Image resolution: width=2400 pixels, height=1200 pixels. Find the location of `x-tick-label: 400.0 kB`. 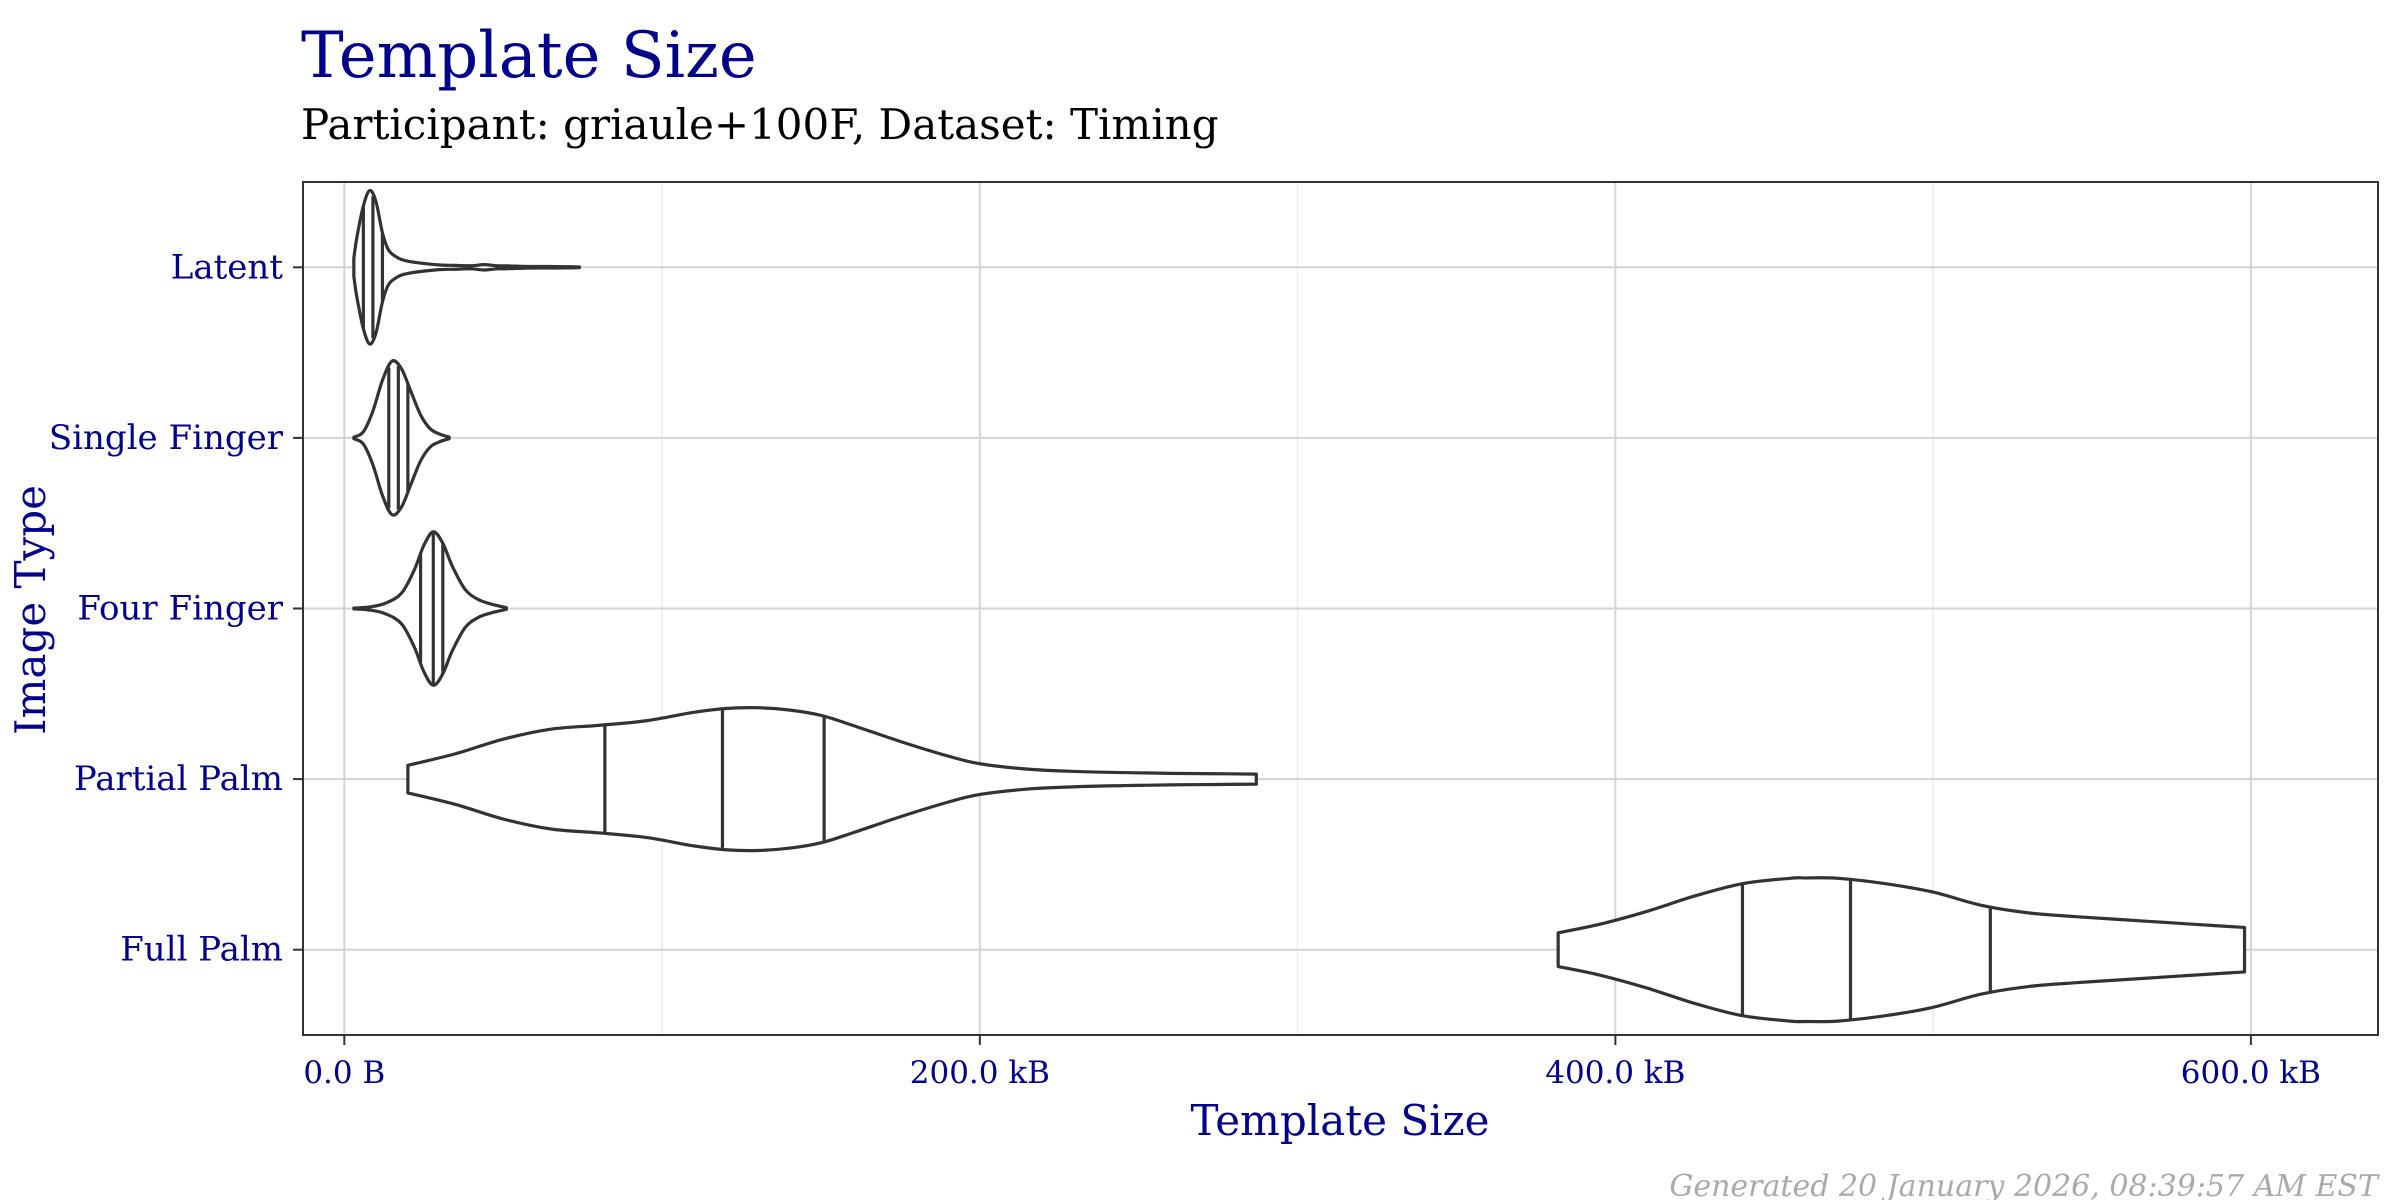

x-tick-label: 400.0 kB is located at coordinates (1615, 1073).